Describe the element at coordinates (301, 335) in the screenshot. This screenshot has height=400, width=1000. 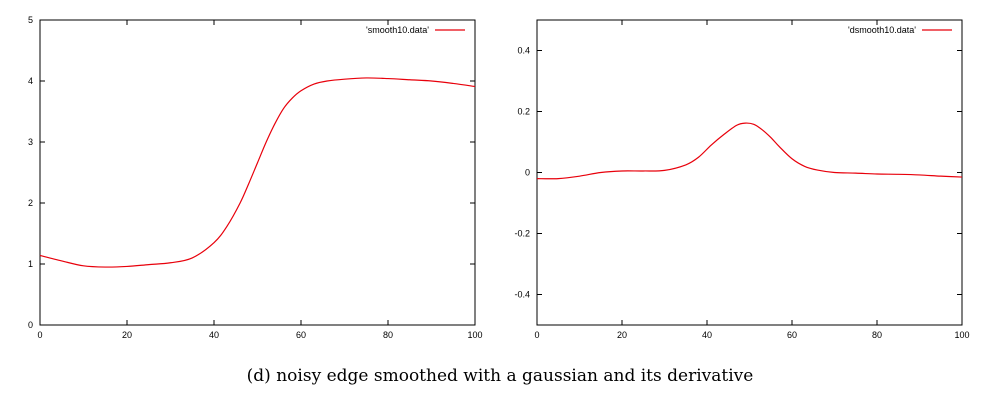
I see `smooth-x-tick-label: 60` at that location.